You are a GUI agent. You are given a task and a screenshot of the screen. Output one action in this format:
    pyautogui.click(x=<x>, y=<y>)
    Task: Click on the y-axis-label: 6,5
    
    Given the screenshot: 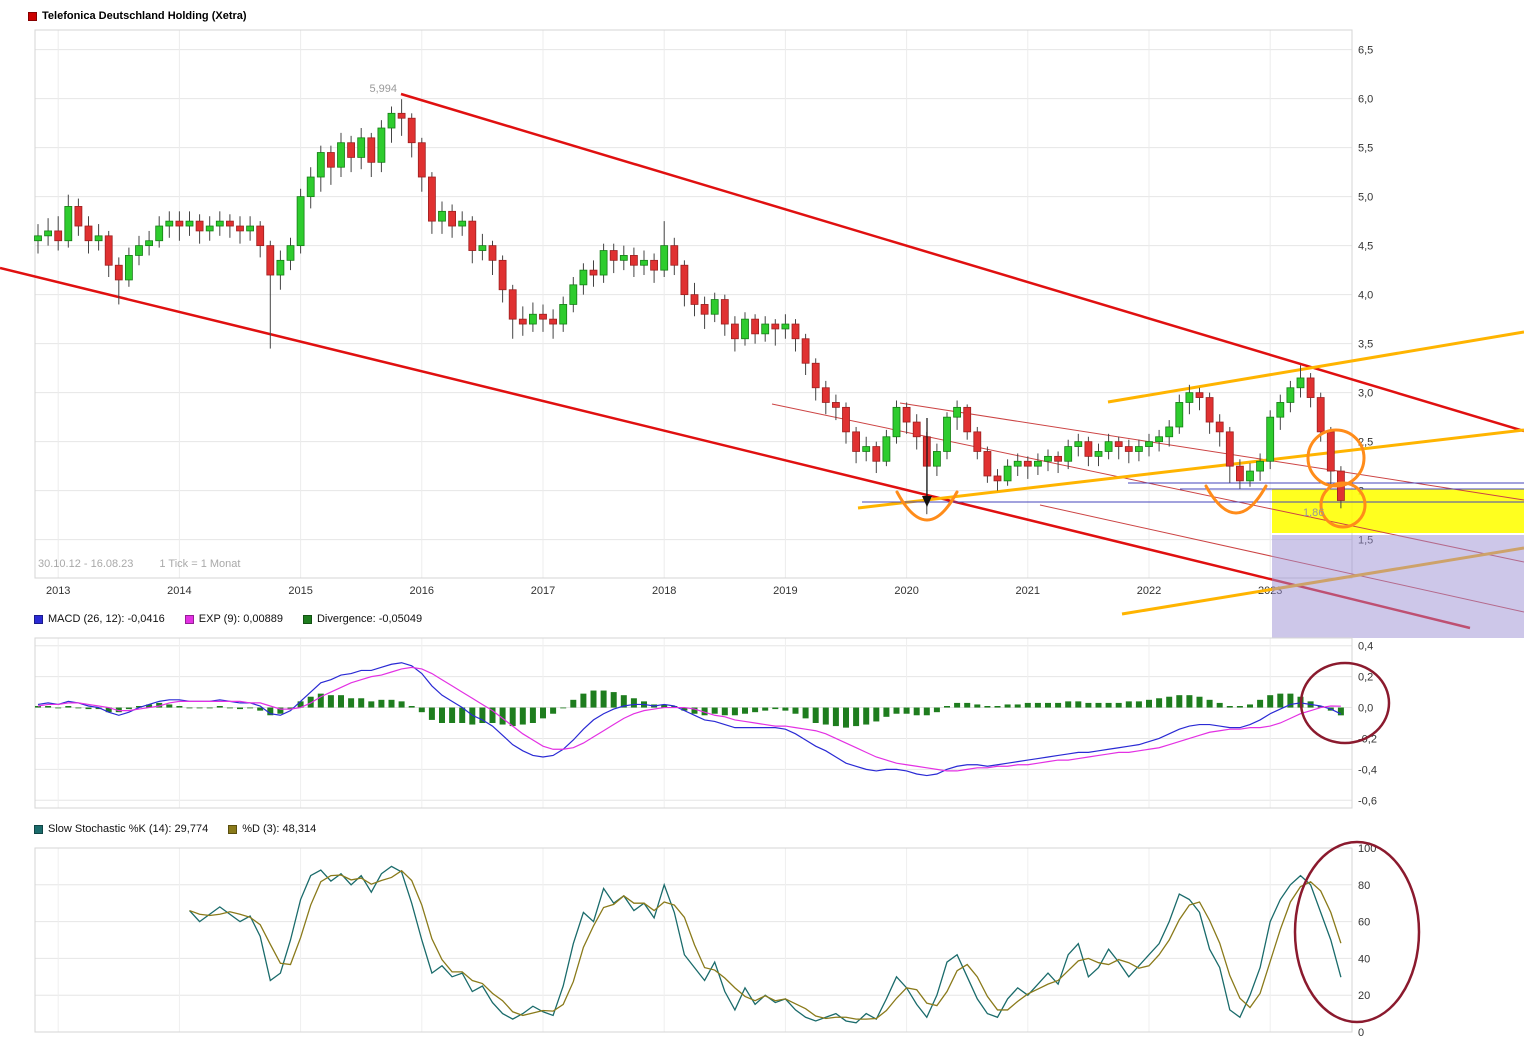 What is the action you would take?
    pyautogui.click(x=1365, y=51)
    